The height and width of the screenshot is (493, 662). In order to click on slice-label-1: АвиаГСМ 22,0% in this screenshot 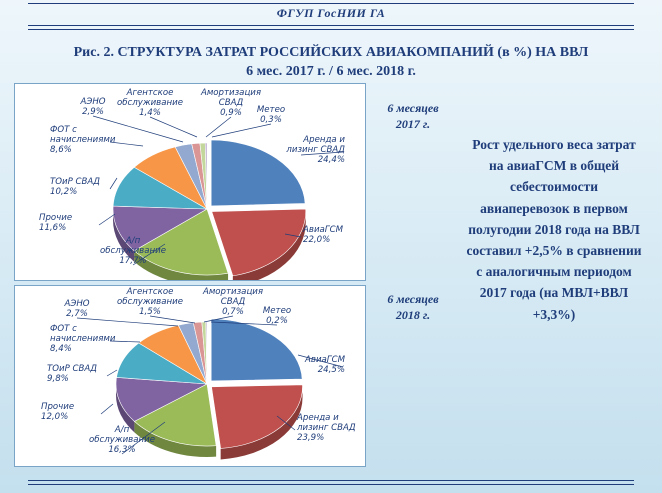, I will do `click(323, 235)`.